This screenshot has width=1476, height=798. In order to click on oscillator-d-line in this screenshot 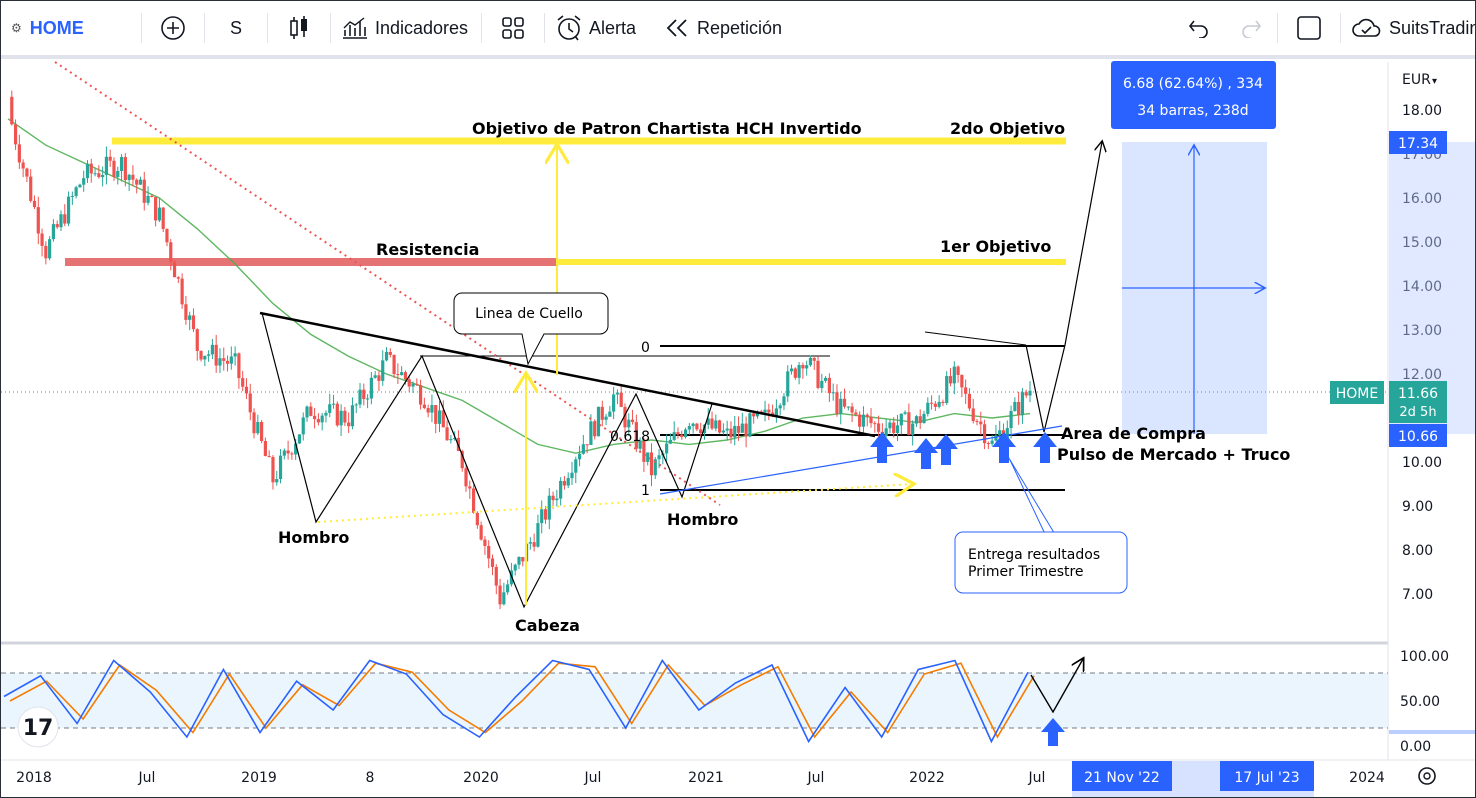, I will do `click(522, 700)`.